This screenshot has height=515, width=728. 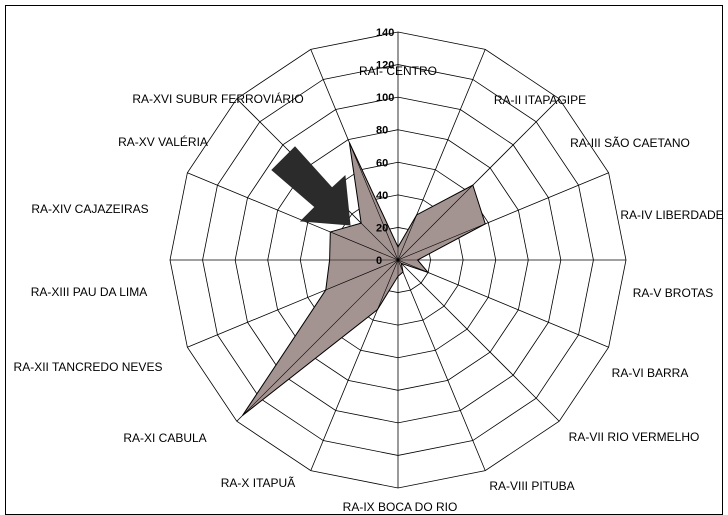 I want to click on category-label-11: RA-XI CABULA, so click(x=164, y=438).